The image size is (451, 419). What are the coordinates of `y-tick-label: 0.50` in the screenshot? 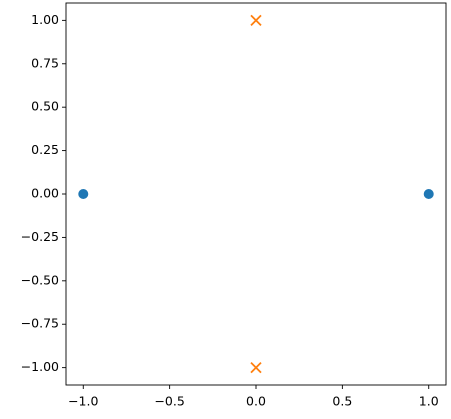 It's located at (45, 106).